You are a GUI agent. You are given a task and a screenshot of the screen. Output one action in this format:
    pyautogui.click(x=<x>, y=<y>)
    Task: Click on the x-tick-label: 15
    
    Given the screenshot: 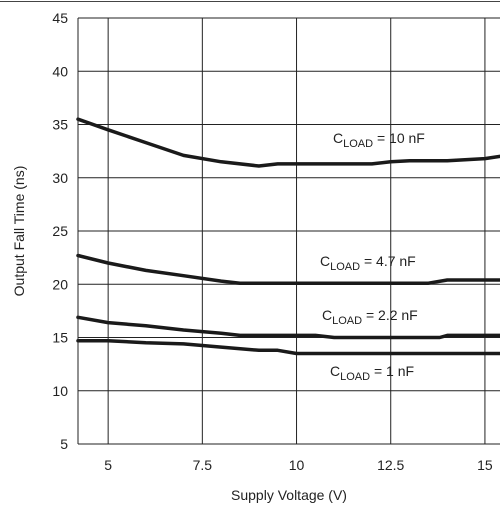 What is the action you would take?
    pyautogui.click(x=485, y=465)
    